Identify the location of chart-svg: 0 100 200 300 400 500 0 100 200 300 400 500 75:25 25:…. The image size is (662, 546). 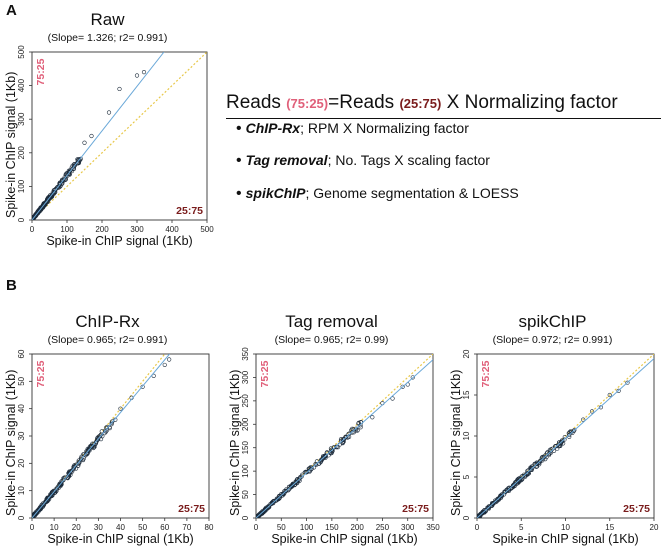
(115, 139).